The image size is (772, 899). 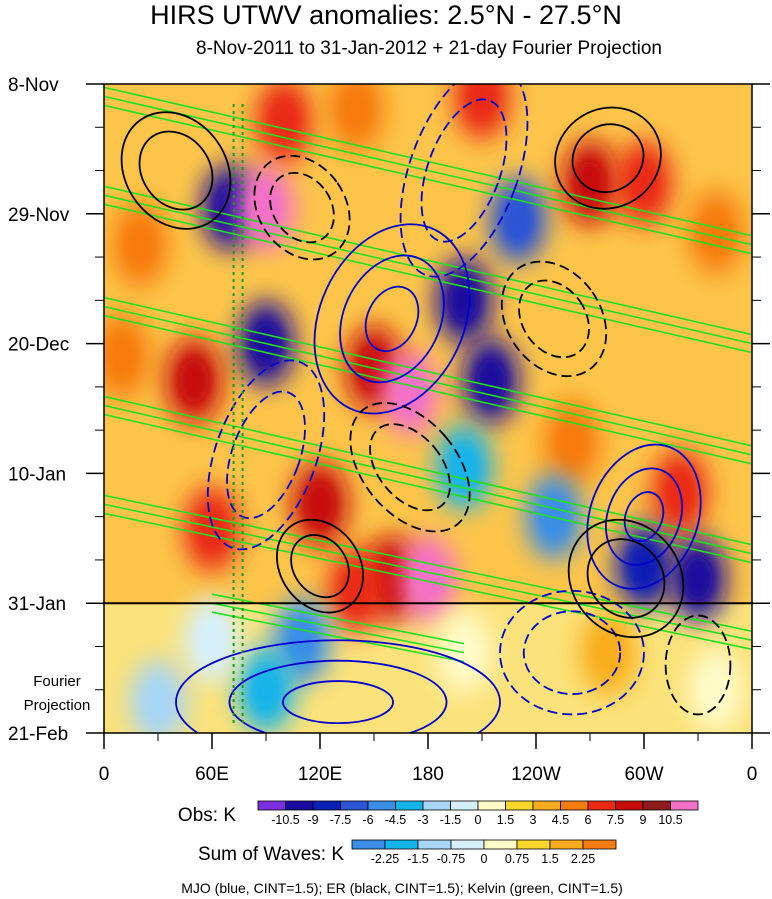 What do you see at coordinates (583, 859) in the screenshot?
I see `waves-colorbar-level-6: 2.25` at bounding box center [583, 859].